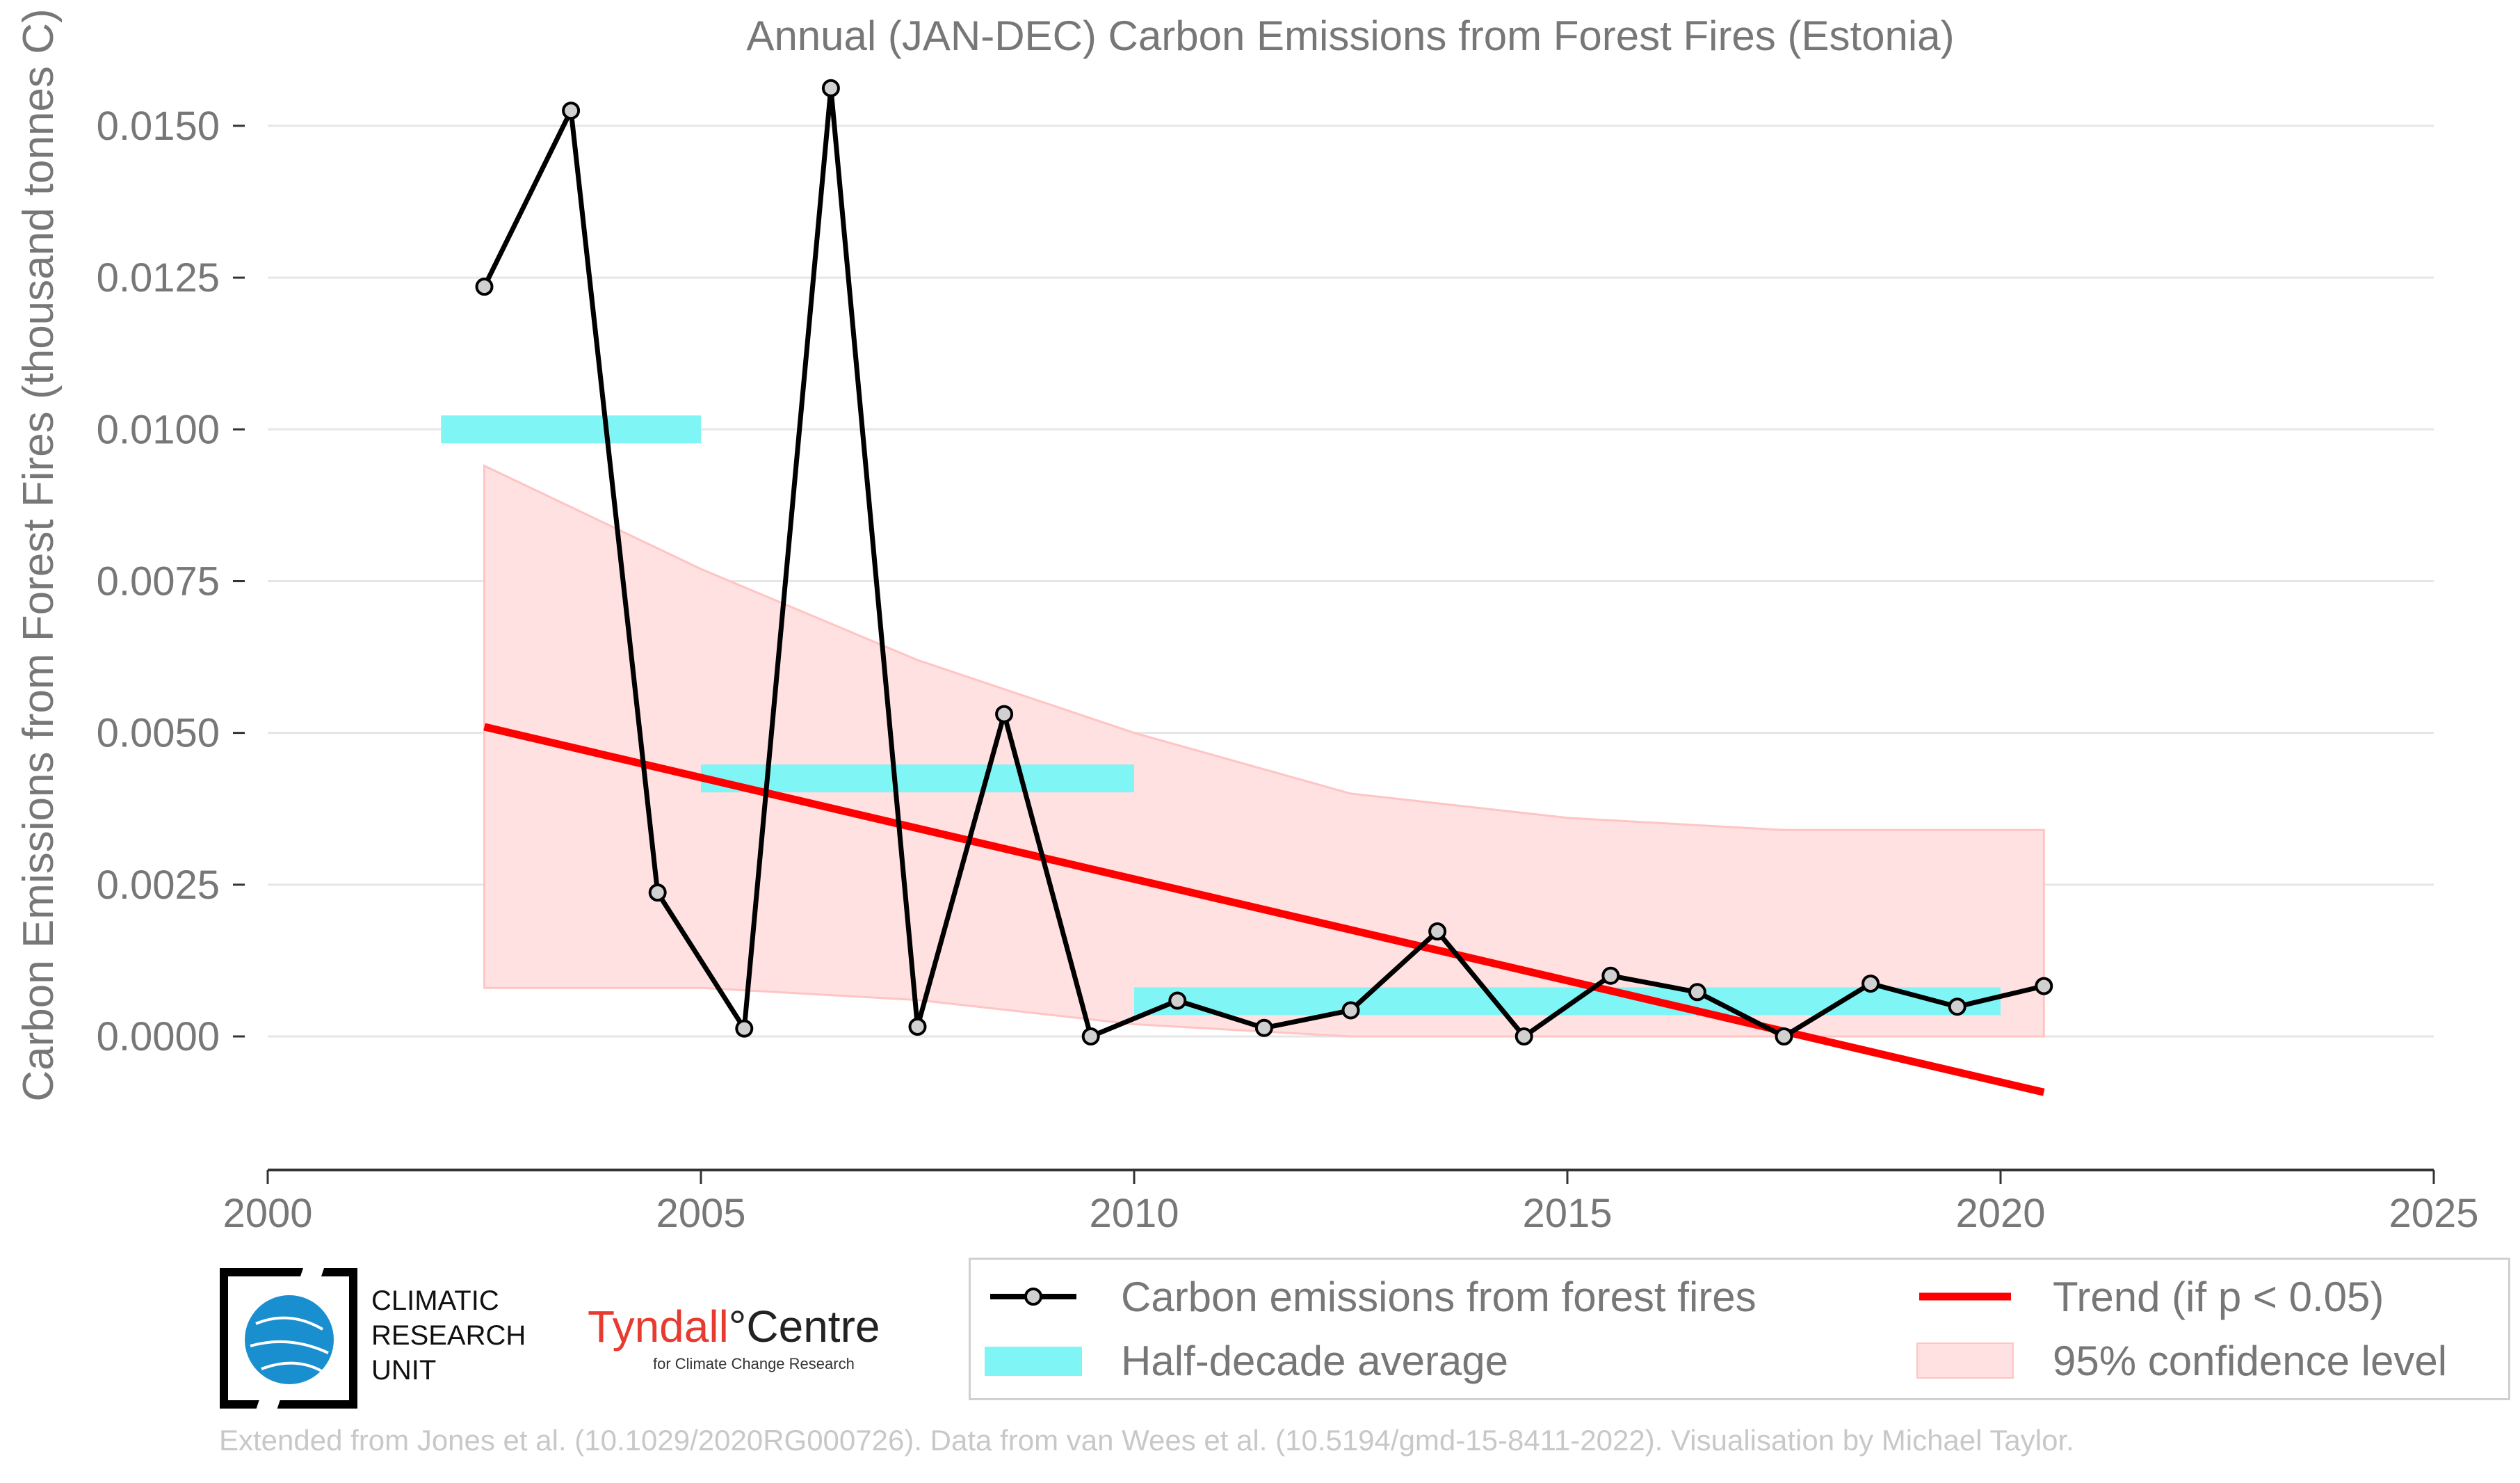 This screenshot has height=1483, width=2520. I want to click on y-tick-label-6: 0.0150, so click(158, 126).